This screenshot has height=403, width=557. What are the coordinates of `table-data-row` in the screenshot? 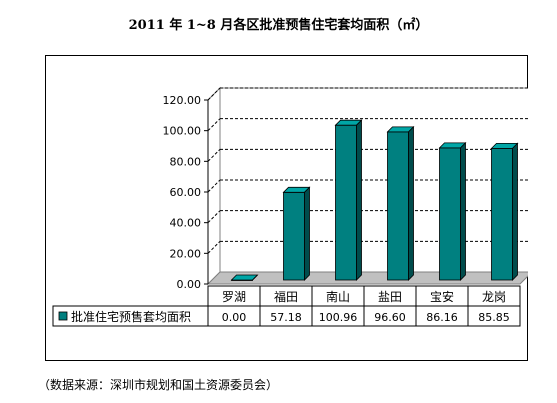 It's located at (286, 316).